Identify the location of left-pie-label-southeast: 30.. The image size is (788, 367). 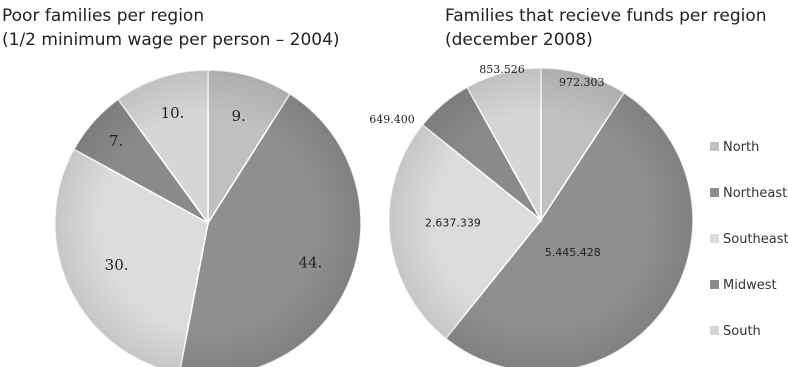
(117, 265).